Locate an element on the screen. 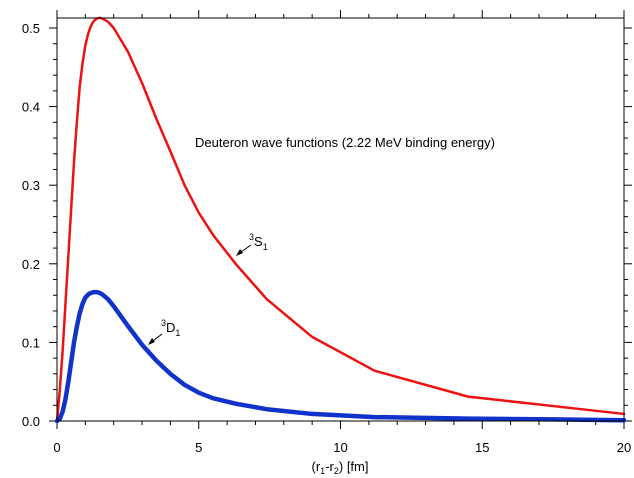 Image resolution: width=634 pixels, height=478 pixels. y-tick-label: 0.1 is located at coordinates (31, 342).